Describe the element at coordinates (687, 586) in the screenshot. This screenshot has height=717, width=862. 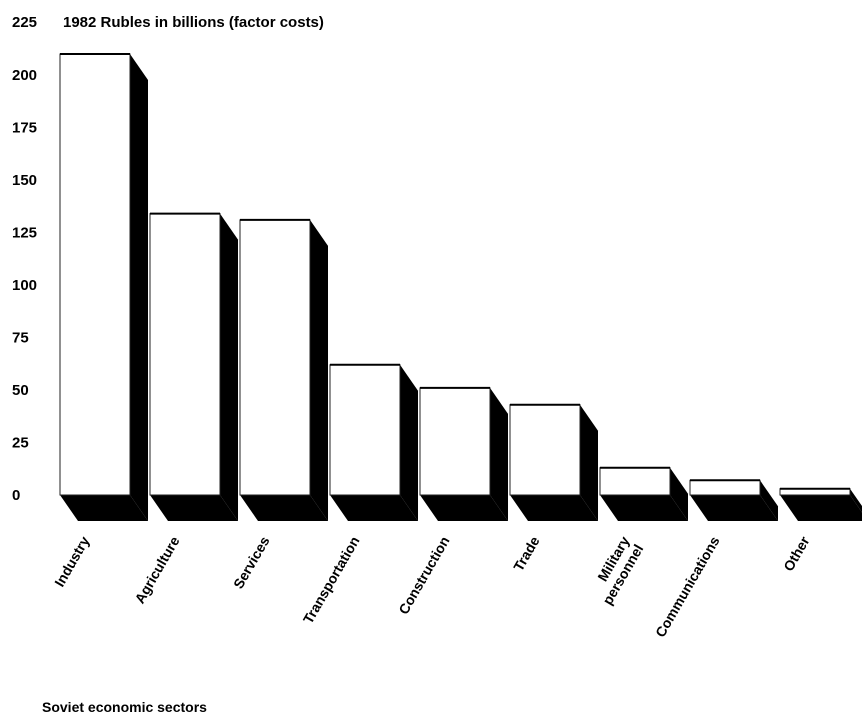
I see `x-tick-label: Communications` at that location.